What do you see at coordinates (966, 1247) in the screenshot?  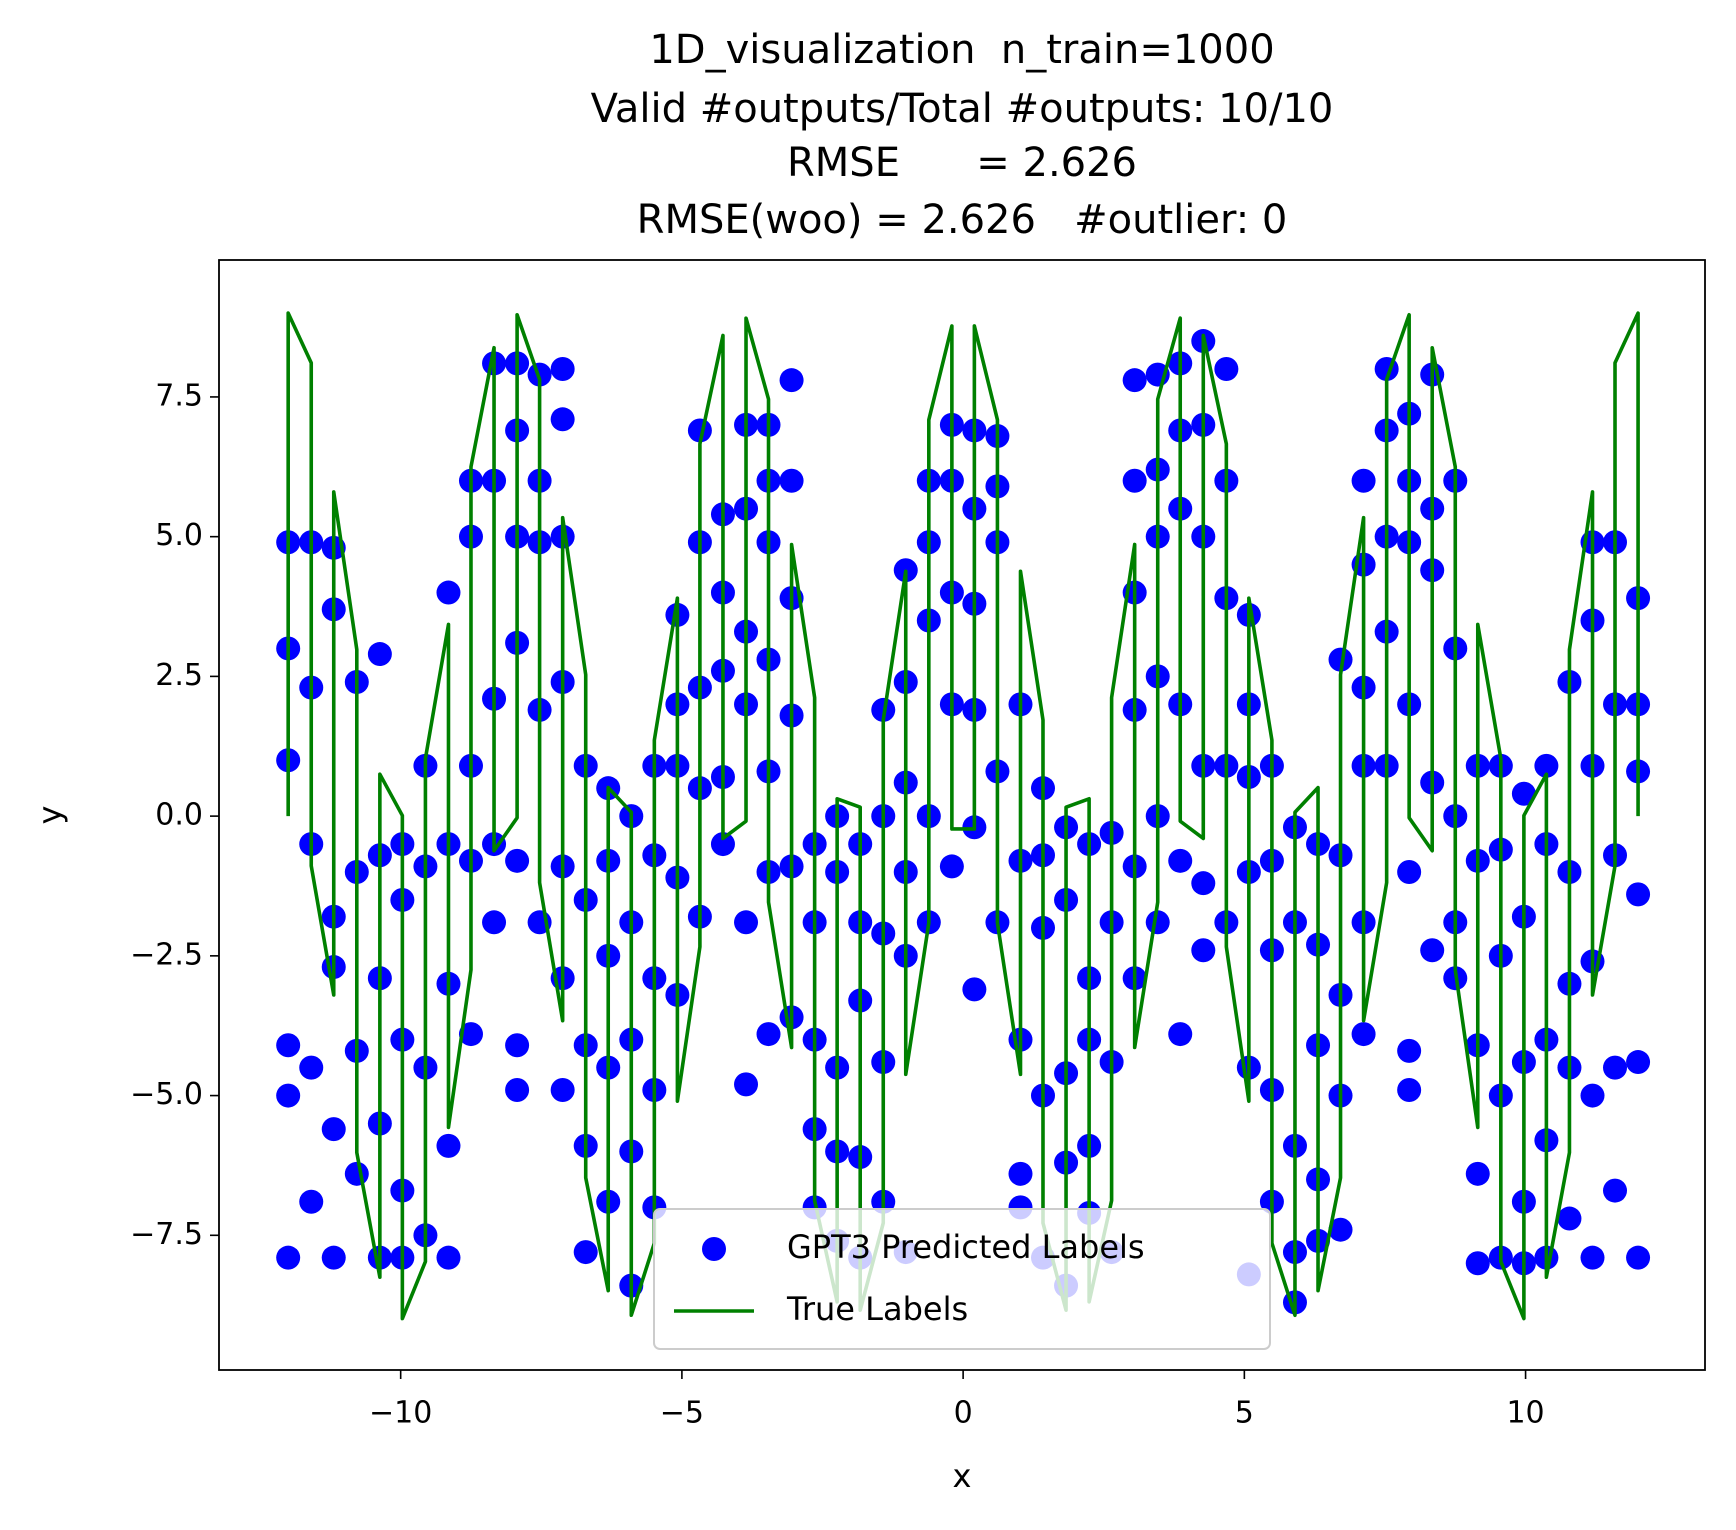 I see `legend-label: GPT3 Predicted Labels` at bounding box center [966, 1247].